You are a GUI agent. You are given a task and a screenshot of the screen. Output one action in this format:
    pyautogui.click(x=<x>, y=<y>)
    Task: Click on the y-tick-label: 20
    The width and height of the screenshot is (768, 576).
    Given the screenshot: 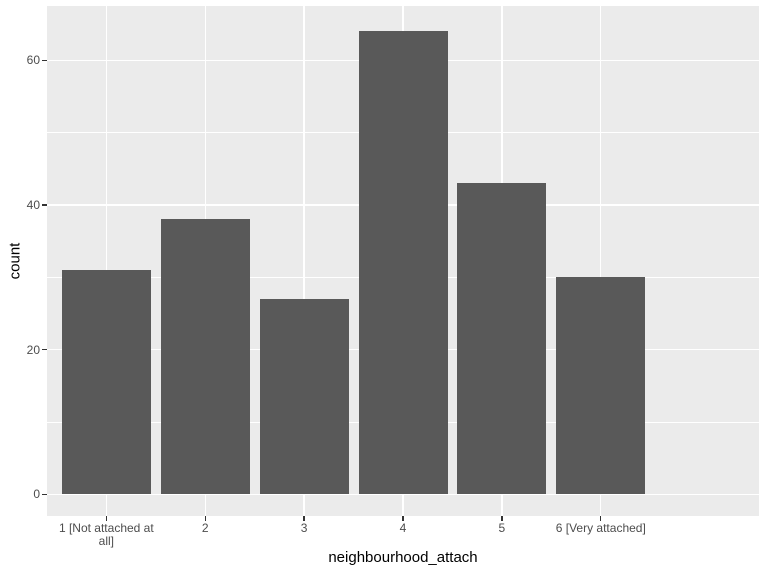 What is the action you would take?
    pyautogui.click(x=33, y=349)
    